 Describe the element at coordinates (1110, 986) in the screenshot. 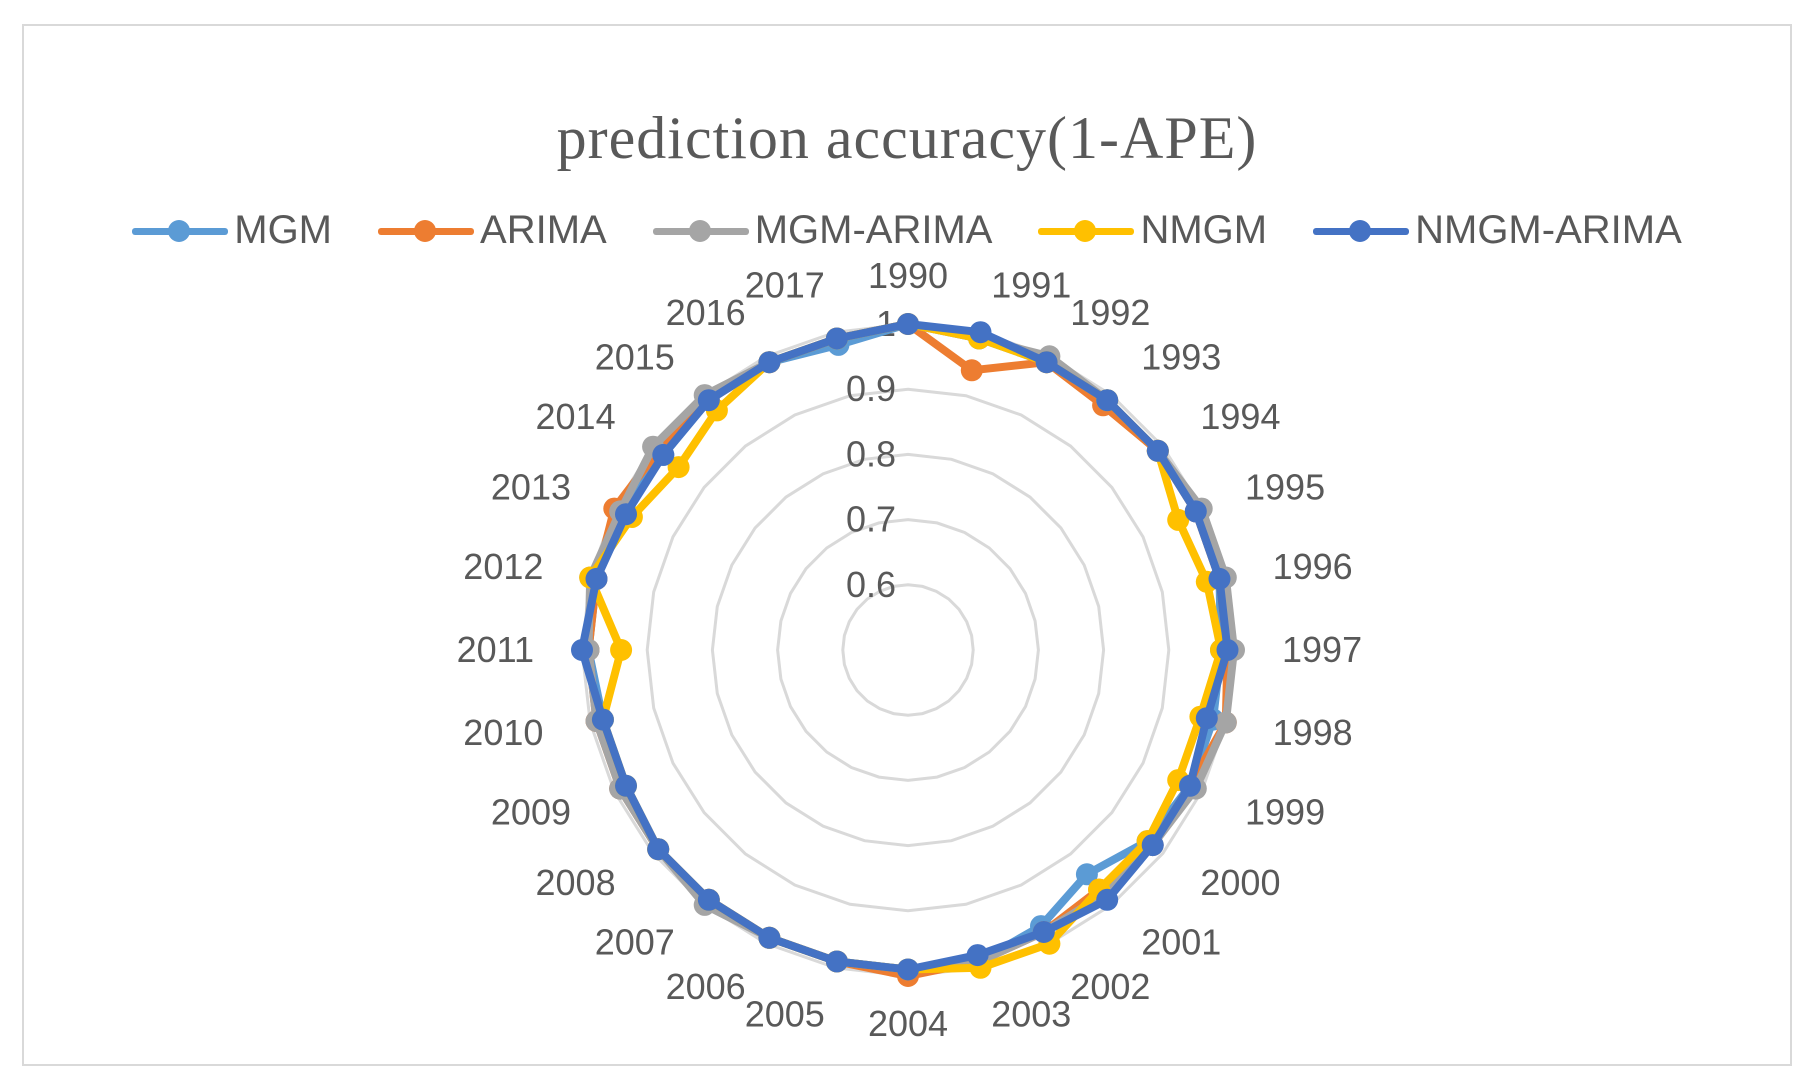

I see `category-label: 2002` at that location.